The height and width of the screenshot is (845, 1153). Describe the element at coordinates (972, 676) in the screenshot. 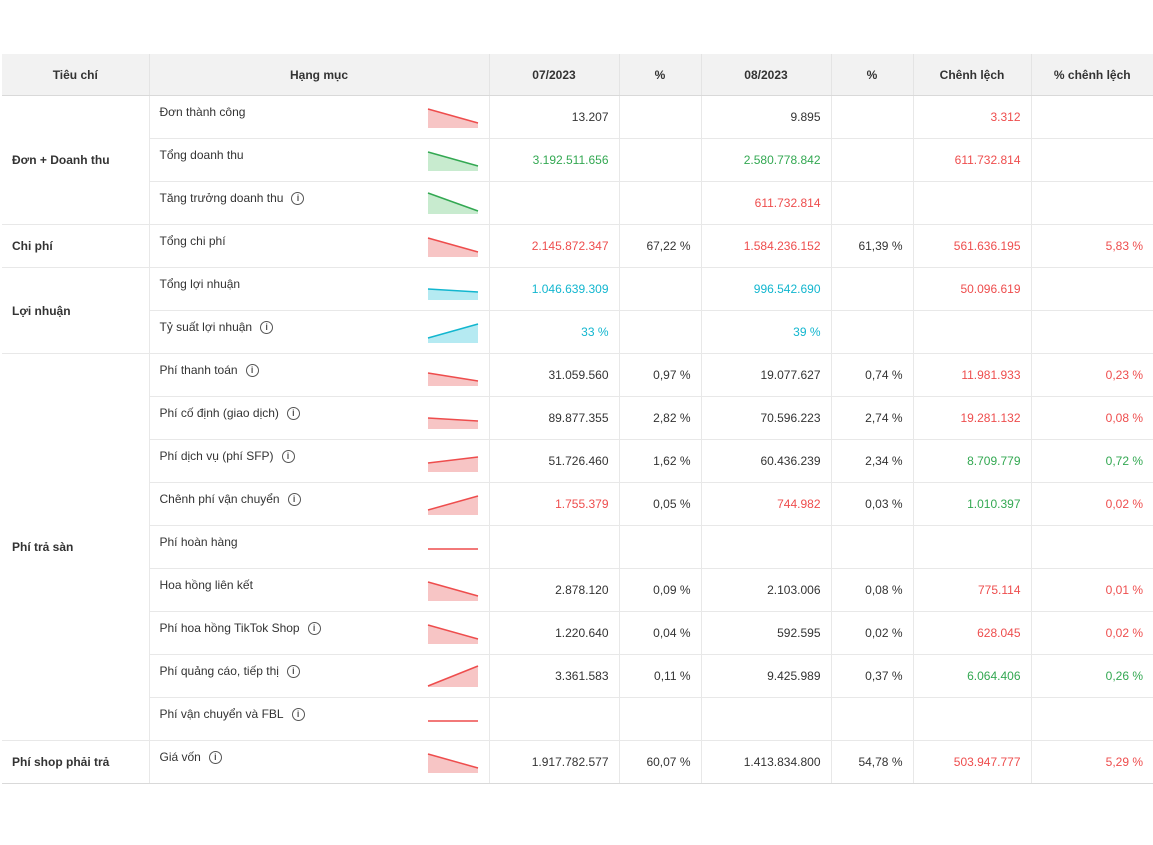

I see `difference-value: 6.064.406` at that location.